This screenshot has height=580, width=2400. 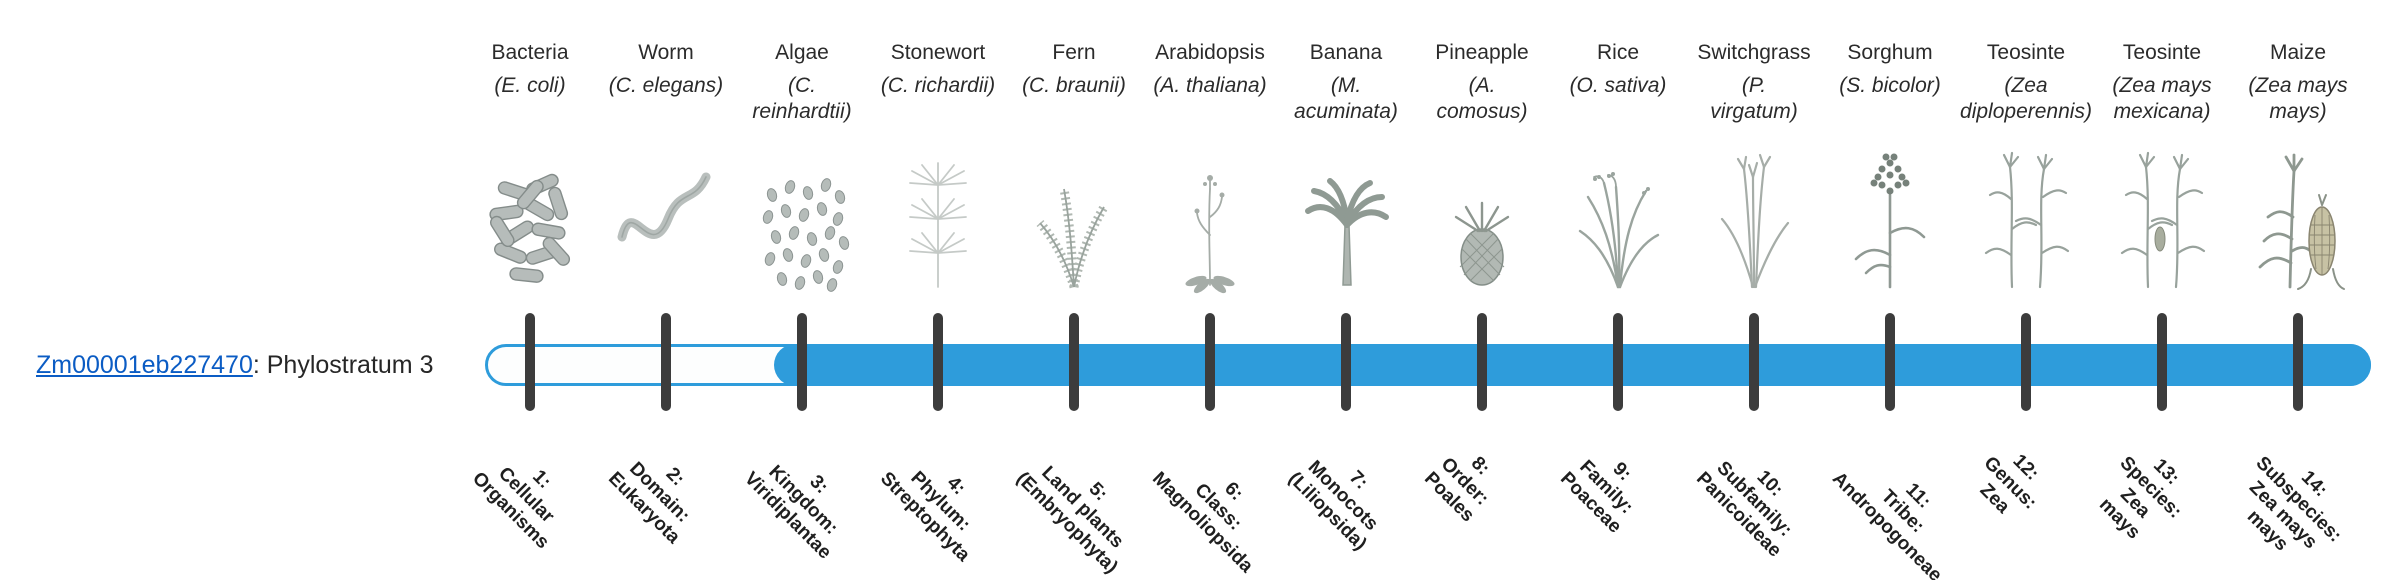 I want to click on sorghum-icon, so click(x=1890, y=222).